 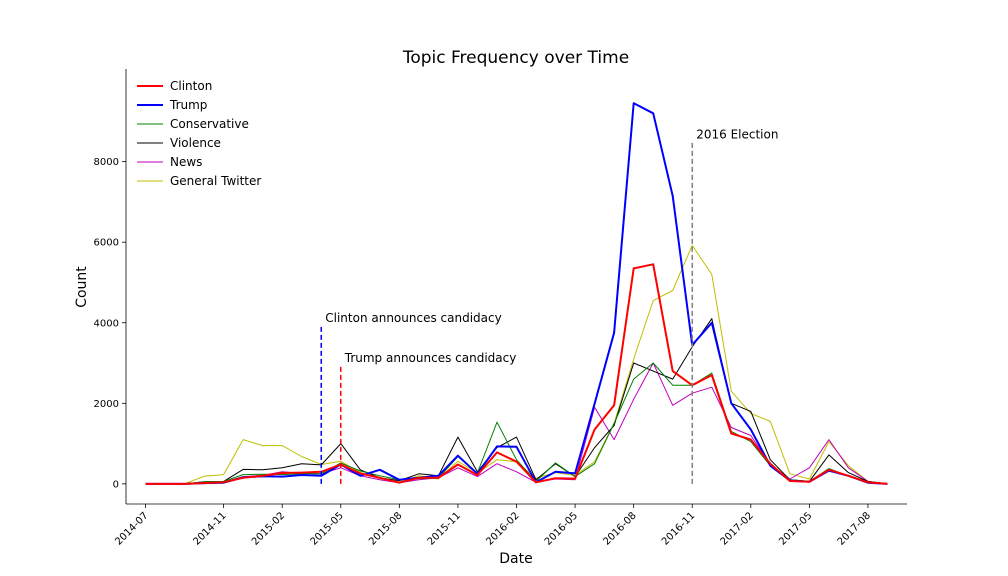 I want to click on annotation-label: Clinton announces candidacy, so click(x=413, y=318).